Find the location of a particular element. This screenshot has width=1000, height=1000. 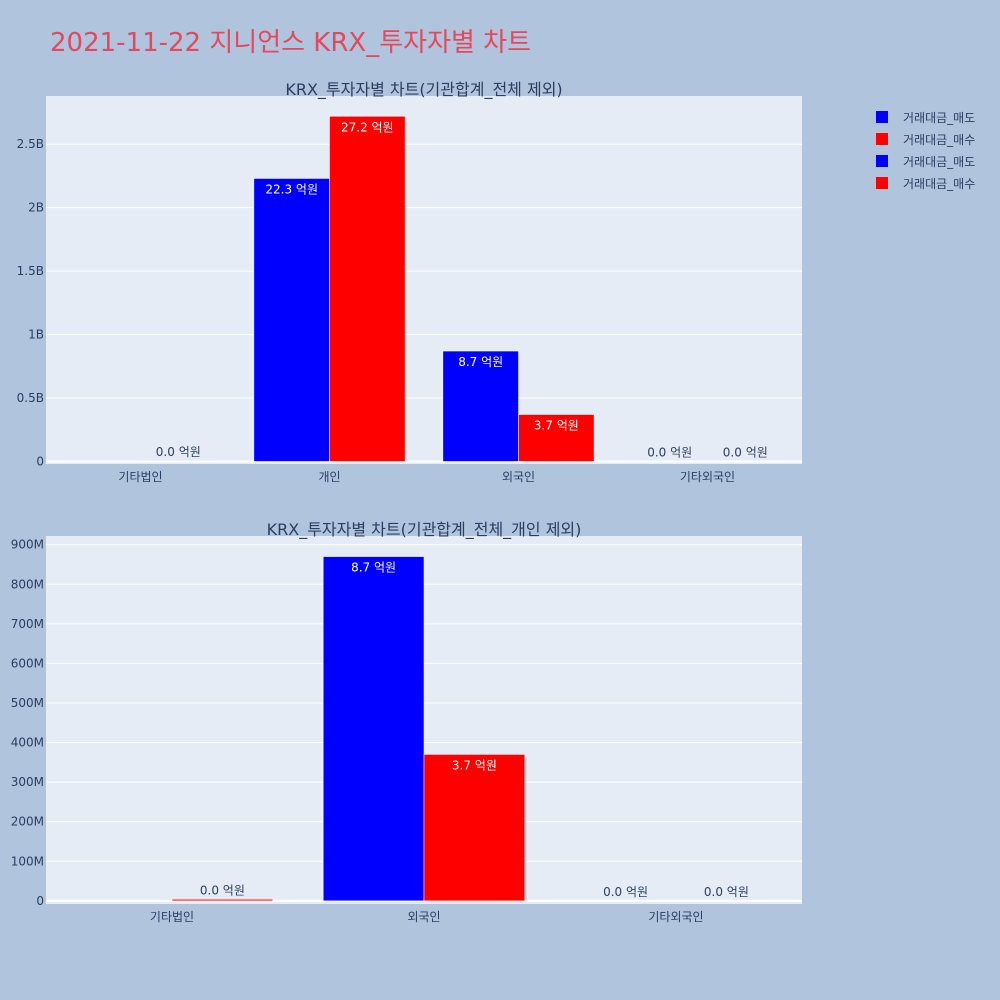

legend: 거래대금_매도 거래대금_매수 거래대금_매도 거래대금_매수 is located at coordinates (925, 150).